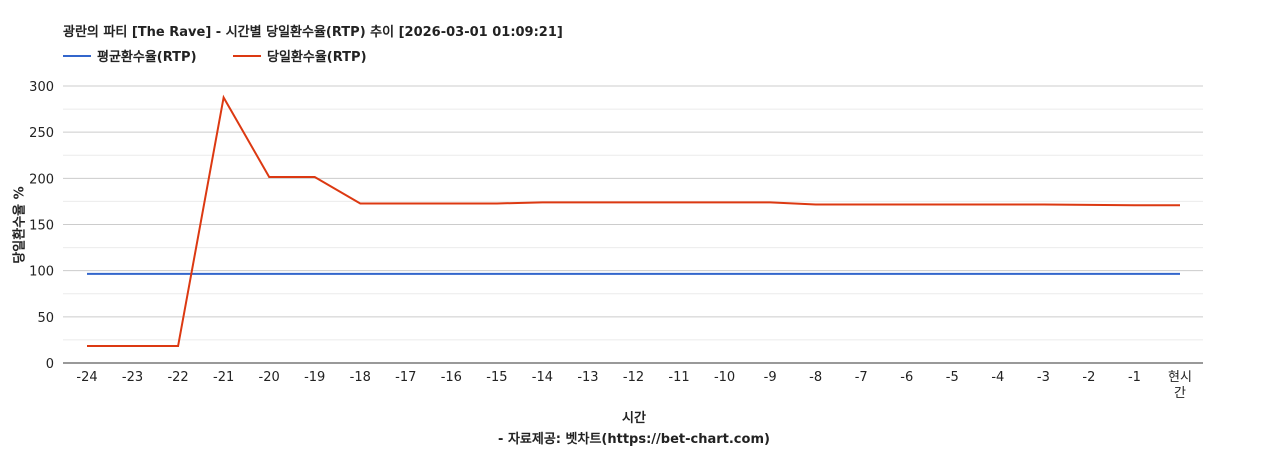 This screenshot has height=450, width=1268. What do you see at coordinates (86, 377) in the screenshot?
I see `x-tick-label: -24` at bounding box center [86, 377].